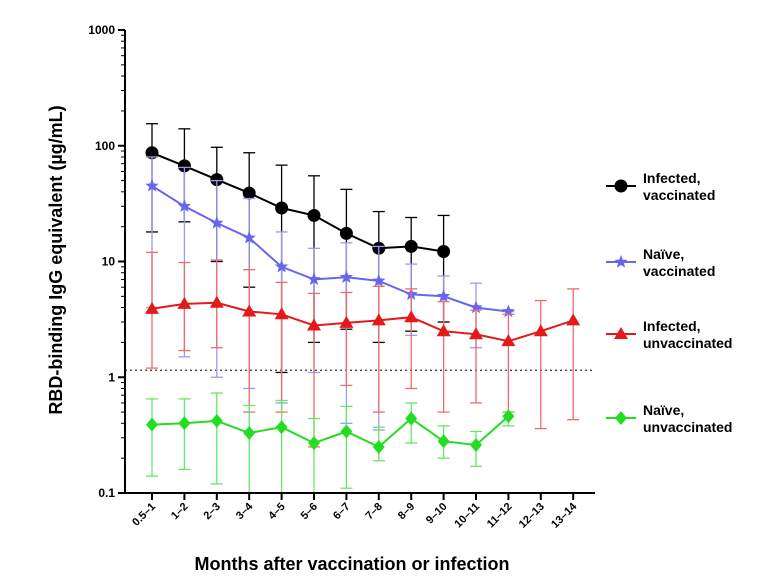 The width and height of the screenshot is (777, 584). Describe the element at coordinates (341, 511) in the screenshot. I see `x-tick-label: 6–7` at that location.